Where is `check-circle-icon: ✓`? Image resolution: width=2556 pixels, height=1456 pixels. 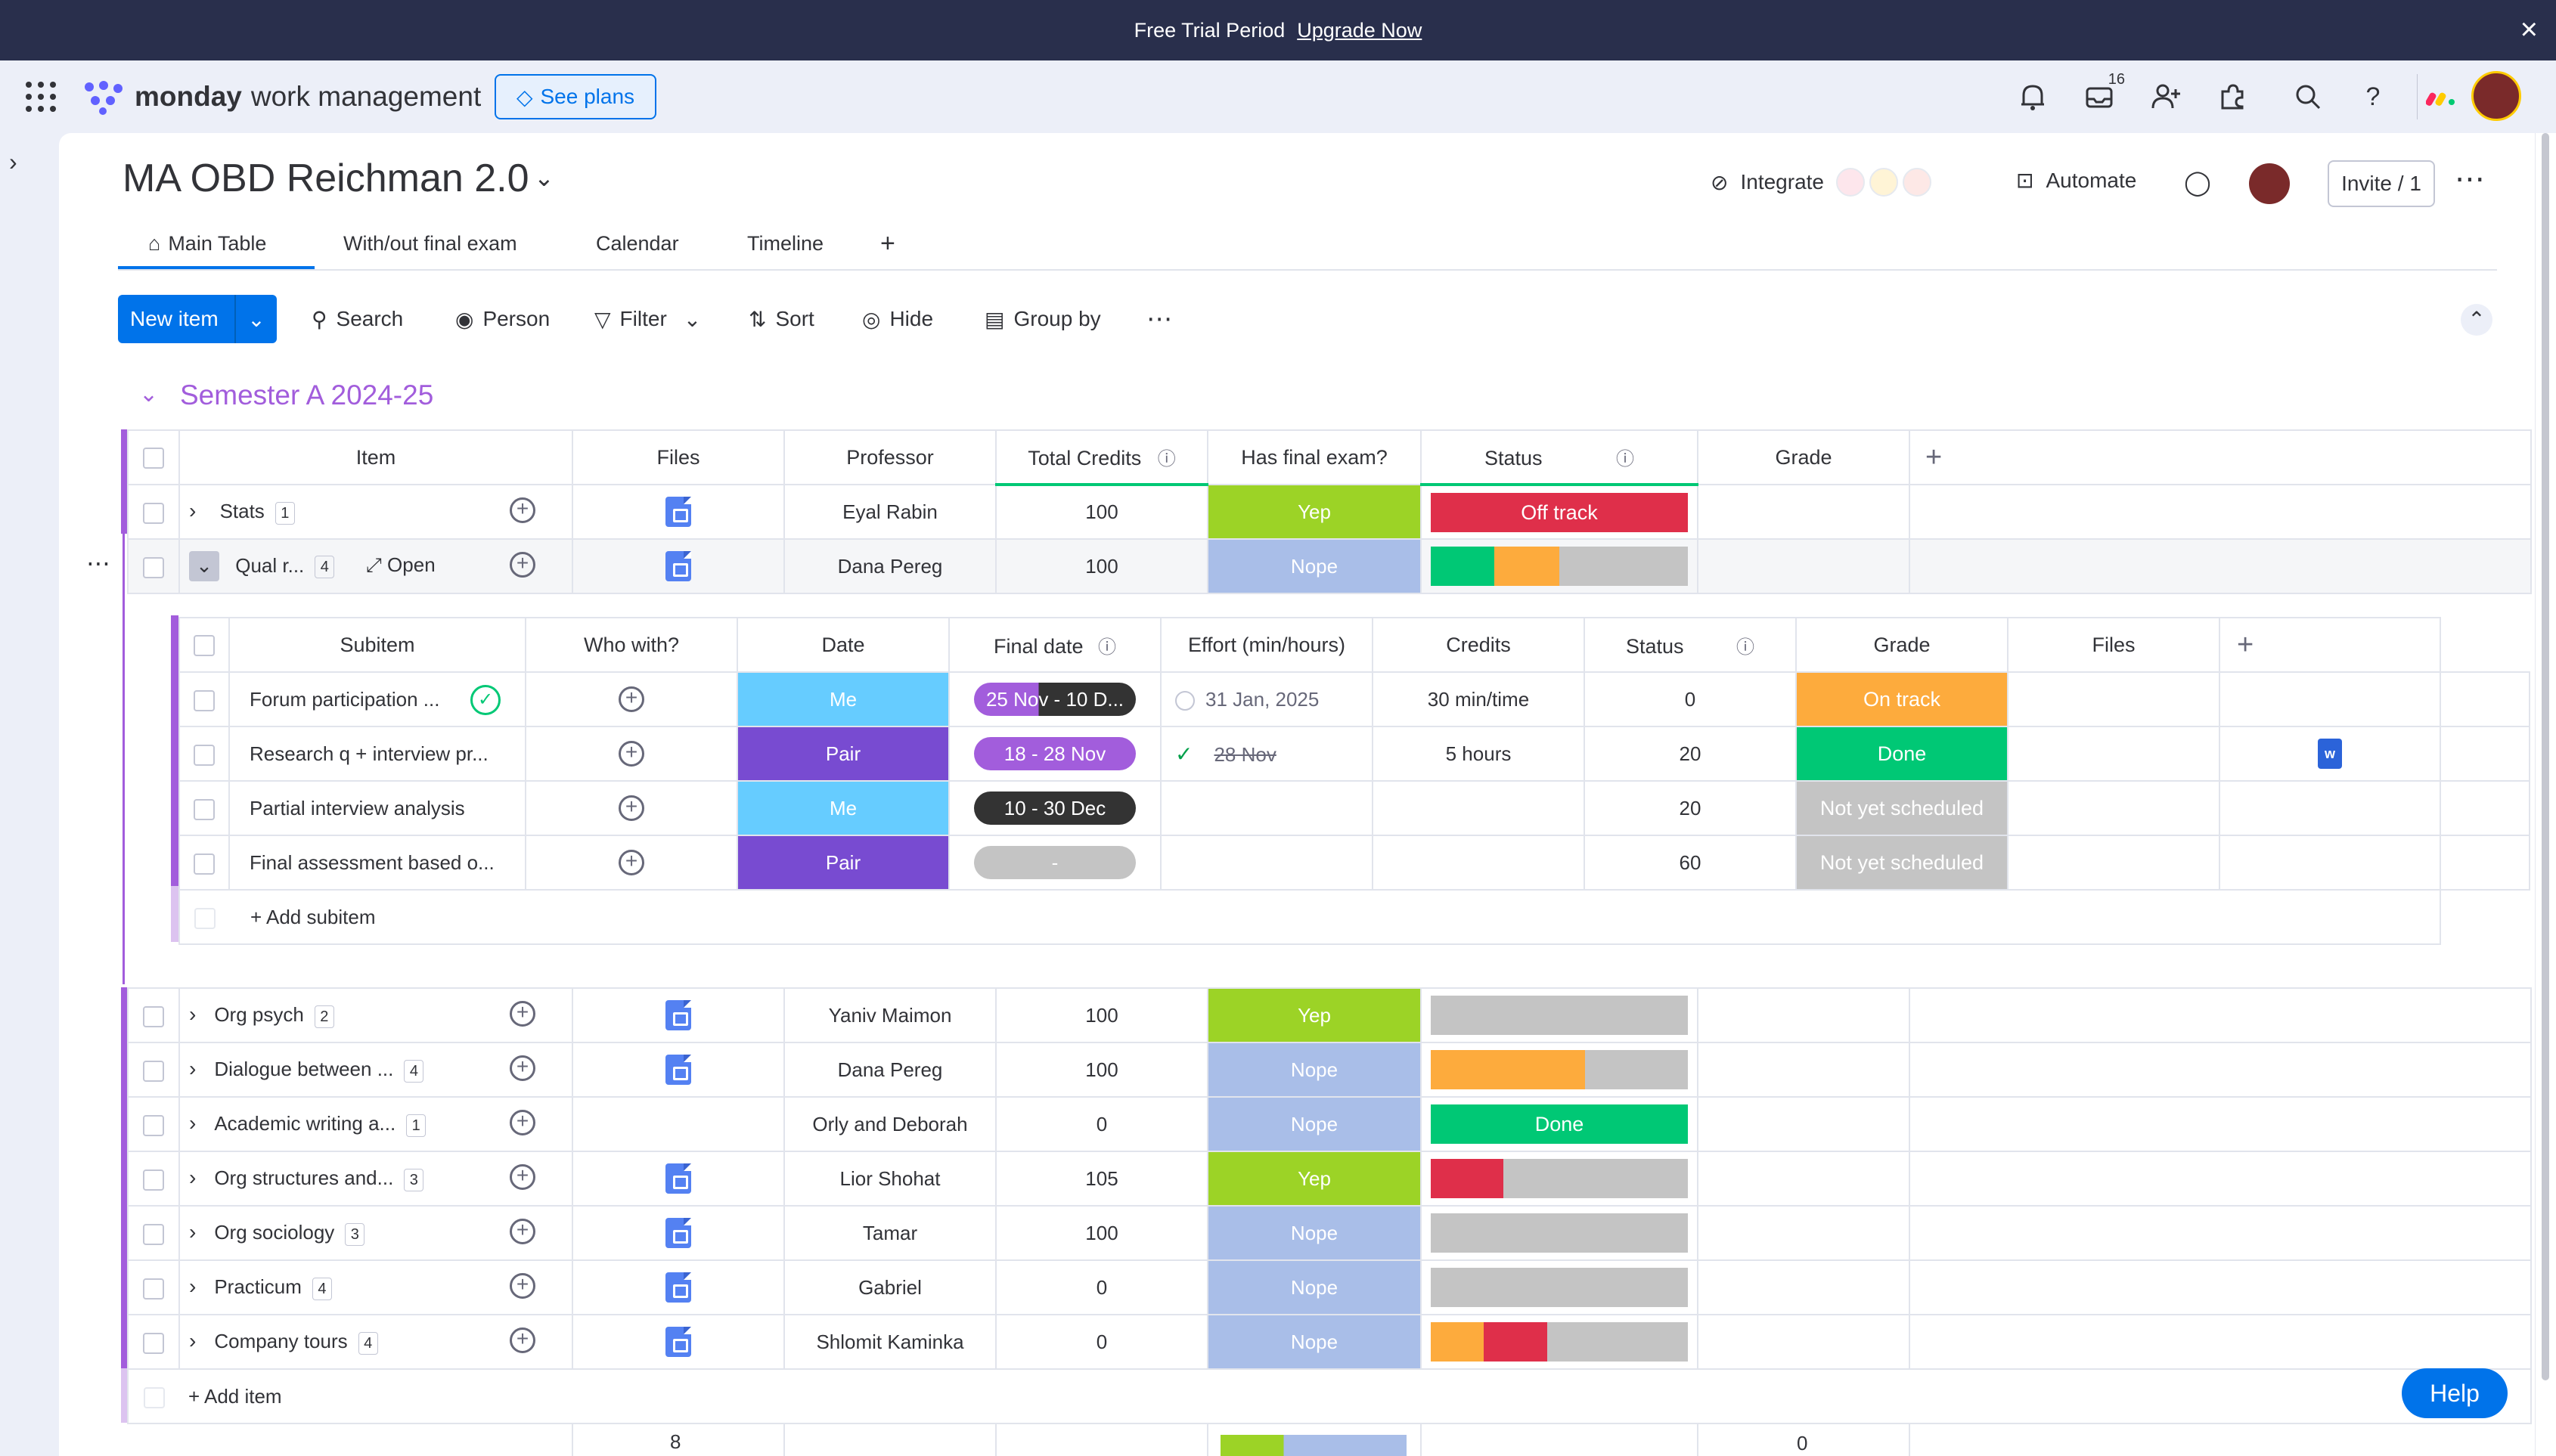 check-circle-icon: ✓ is located at coordinates (485, 700).